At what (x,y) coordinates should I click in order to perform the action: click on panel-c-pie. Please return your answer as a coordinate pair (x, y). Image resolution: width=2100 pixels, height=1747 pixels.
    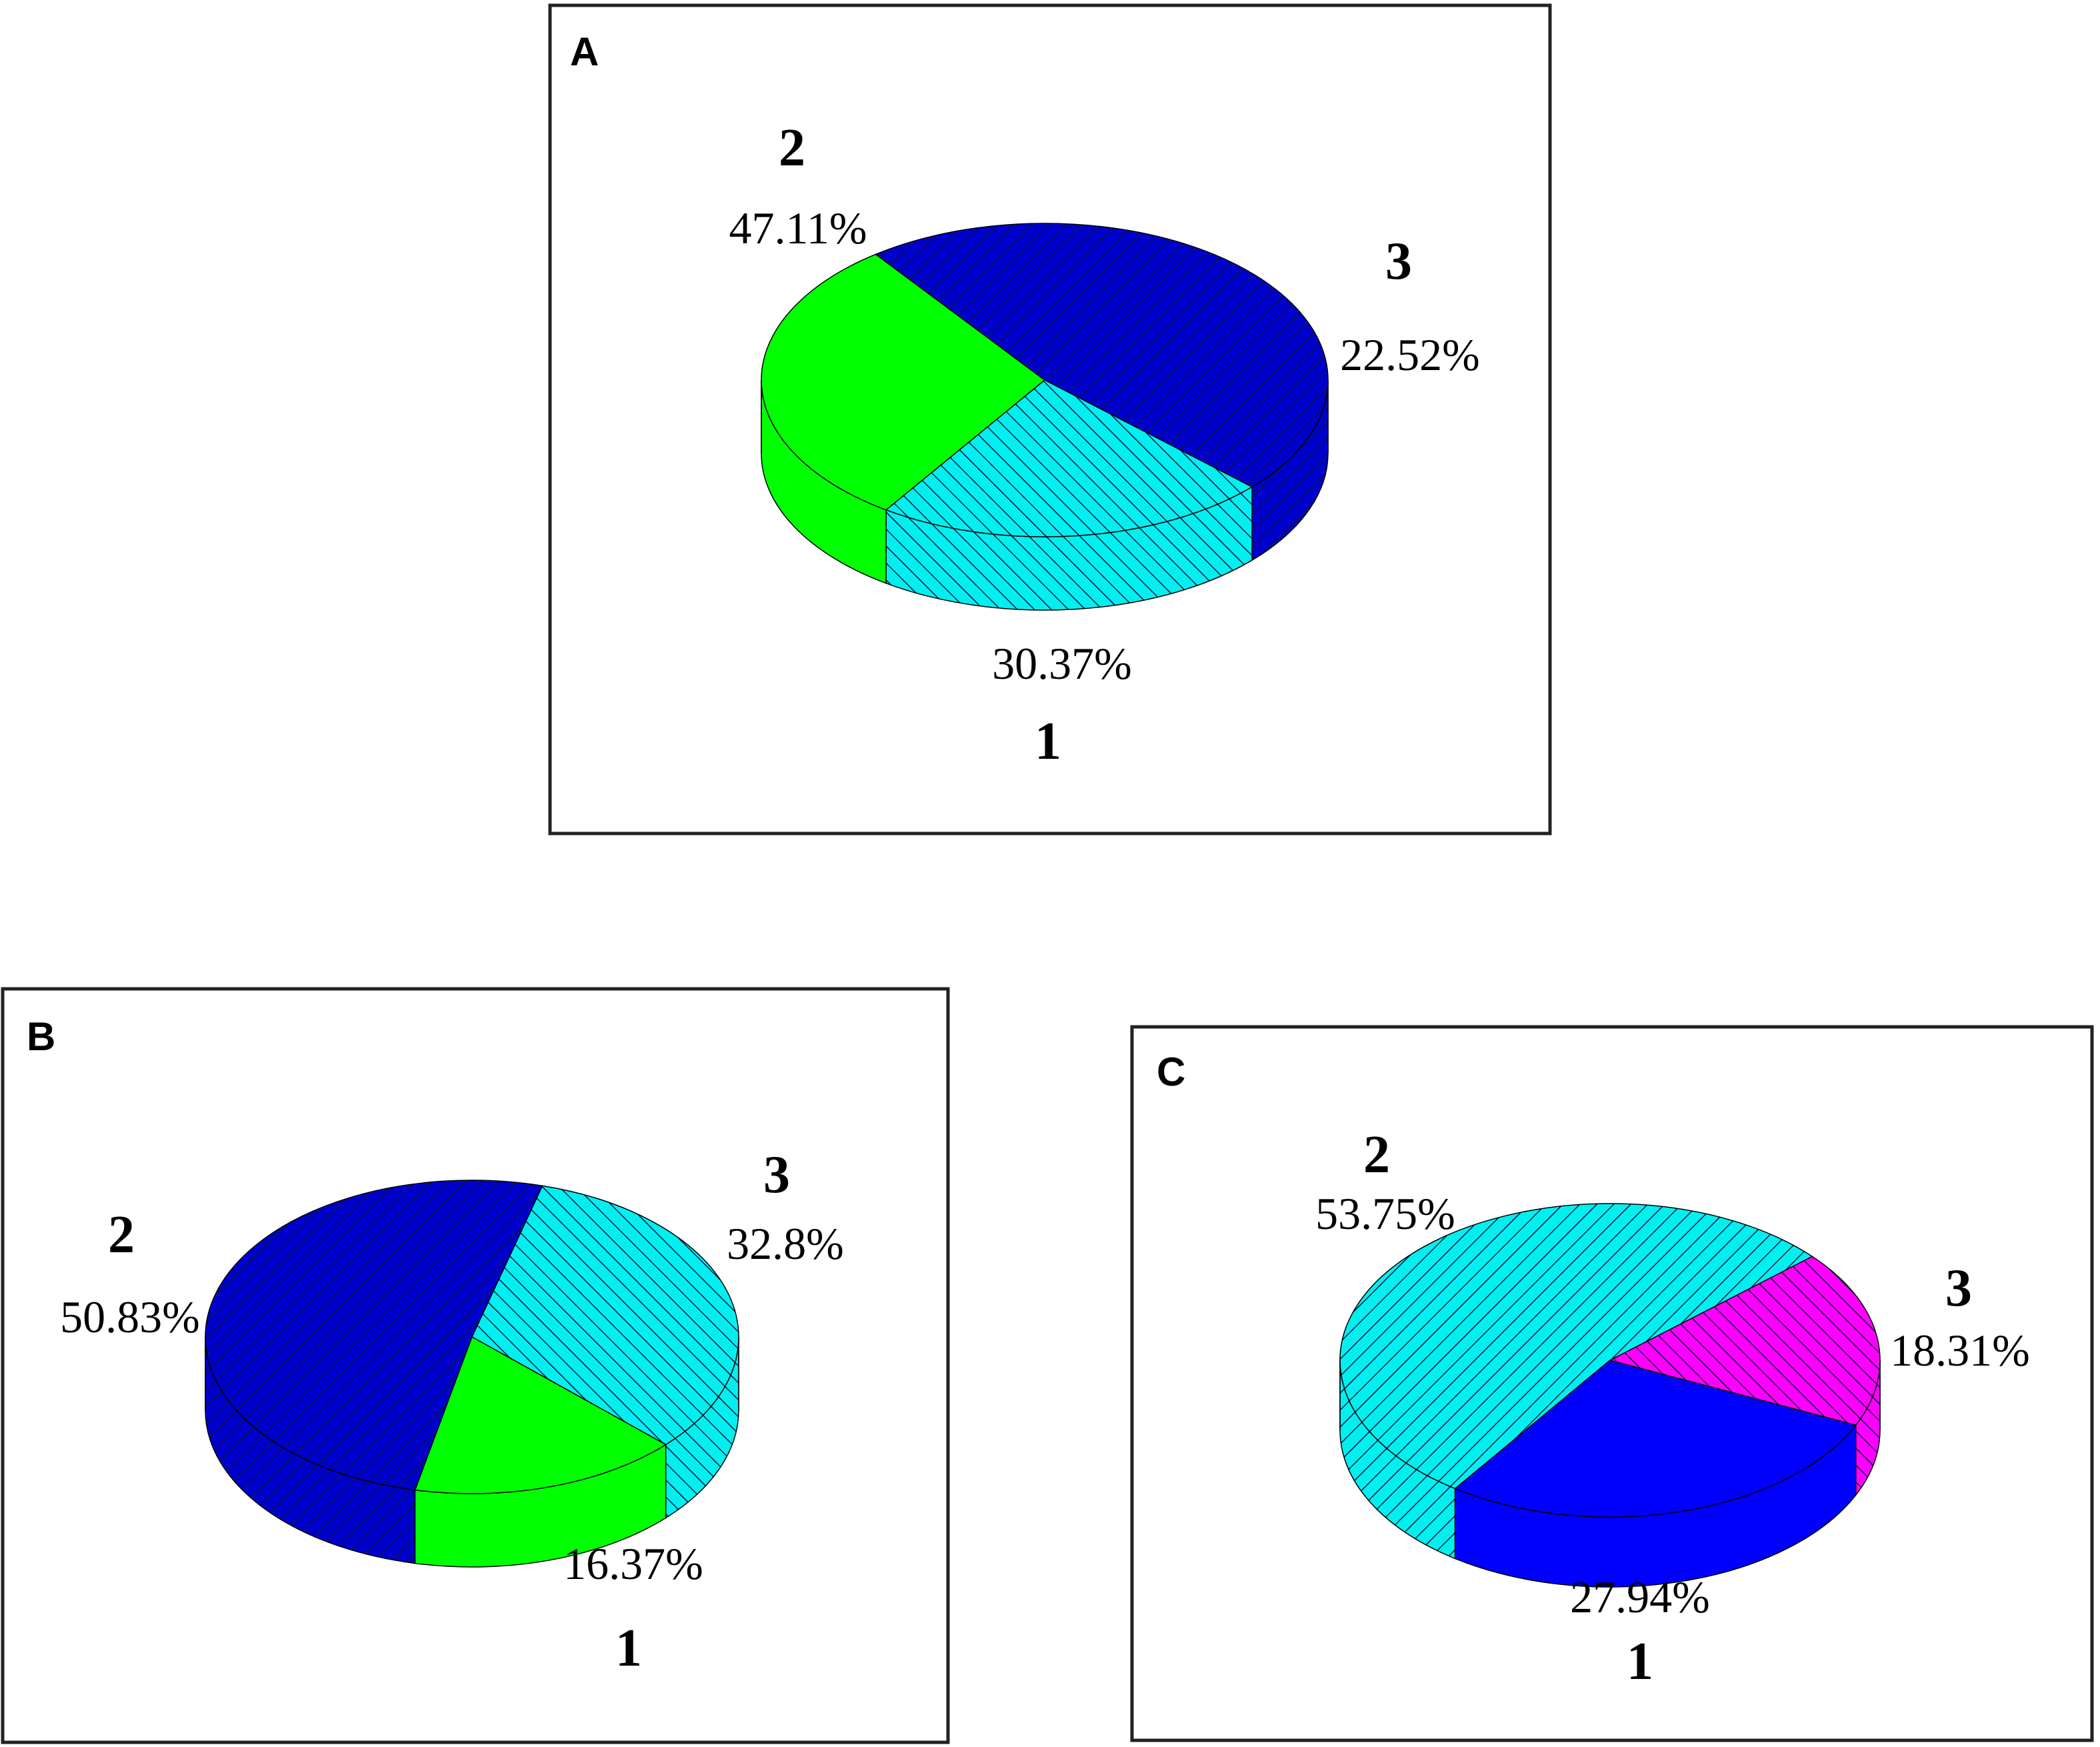
    Looking at the image, I should click on (1610, 1395).